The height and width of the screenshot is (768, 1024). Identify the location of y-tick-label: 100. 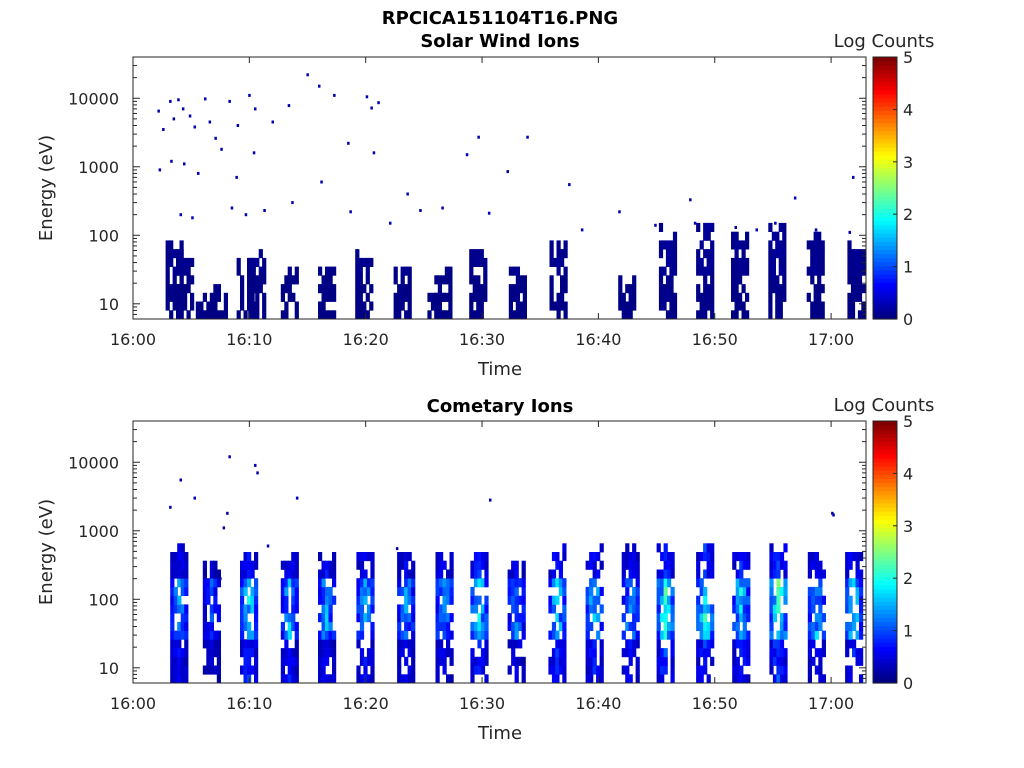
(103, 599).